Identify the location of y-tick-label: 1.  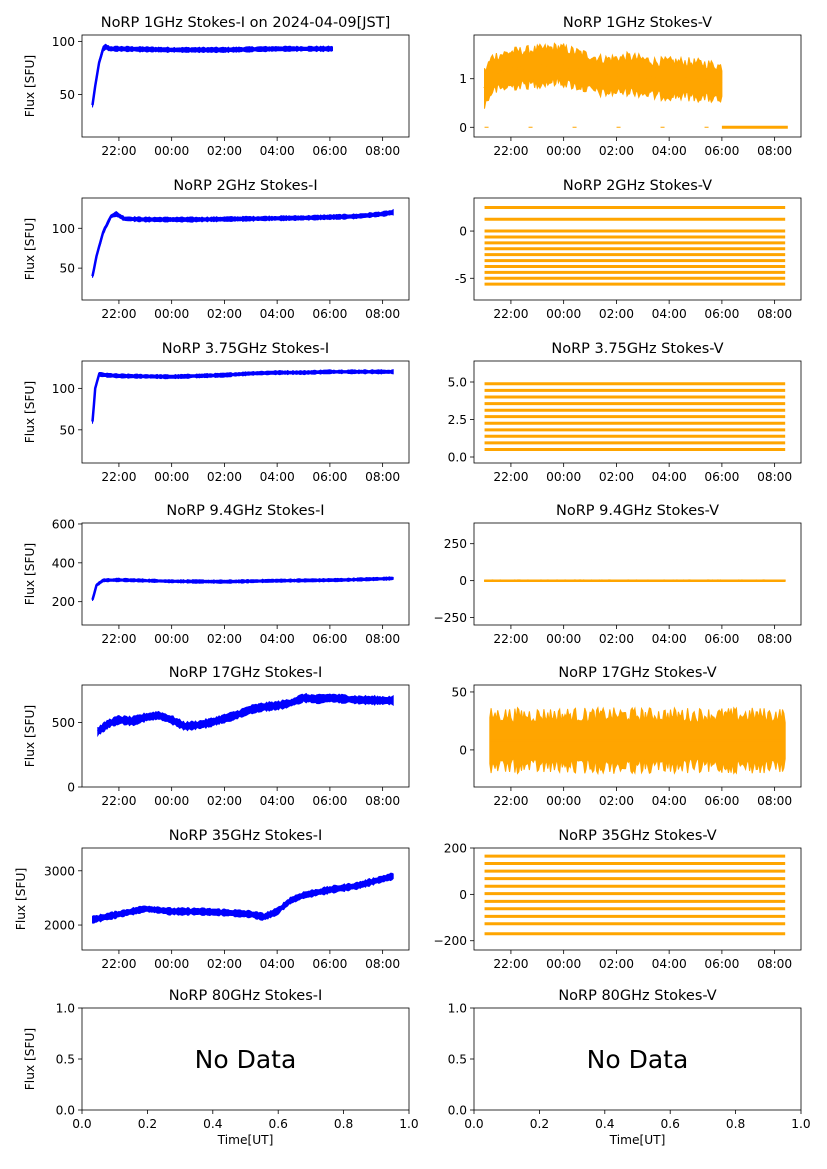
(463, 79).